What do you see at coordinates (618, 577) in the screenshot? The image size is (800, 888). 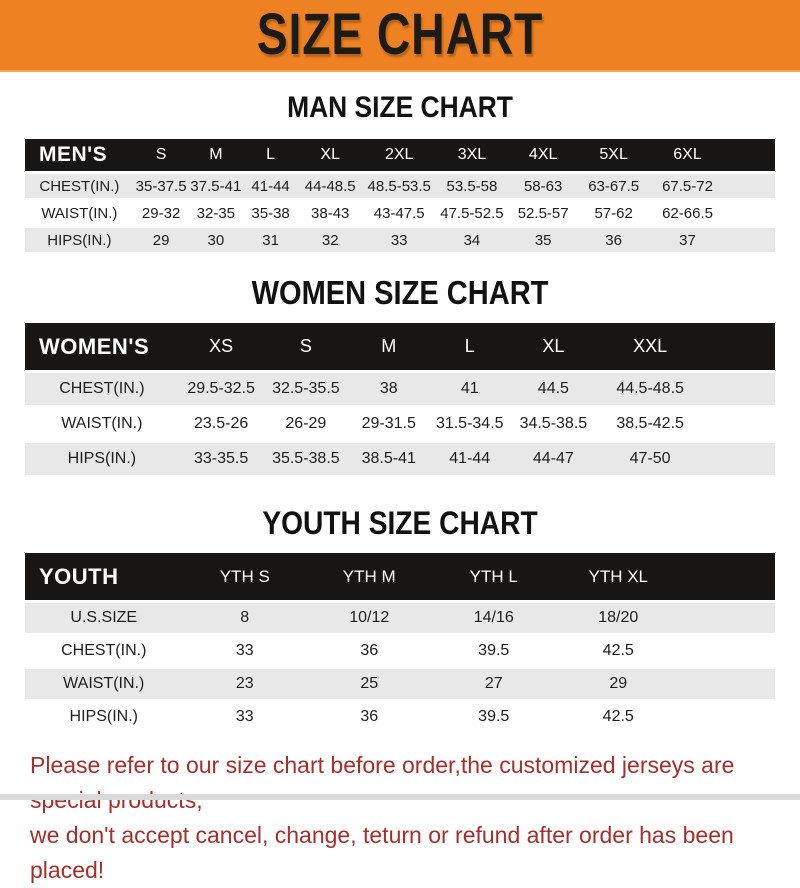 I see `youth-col-header: YTH XL` at bounding box center [618, 577].